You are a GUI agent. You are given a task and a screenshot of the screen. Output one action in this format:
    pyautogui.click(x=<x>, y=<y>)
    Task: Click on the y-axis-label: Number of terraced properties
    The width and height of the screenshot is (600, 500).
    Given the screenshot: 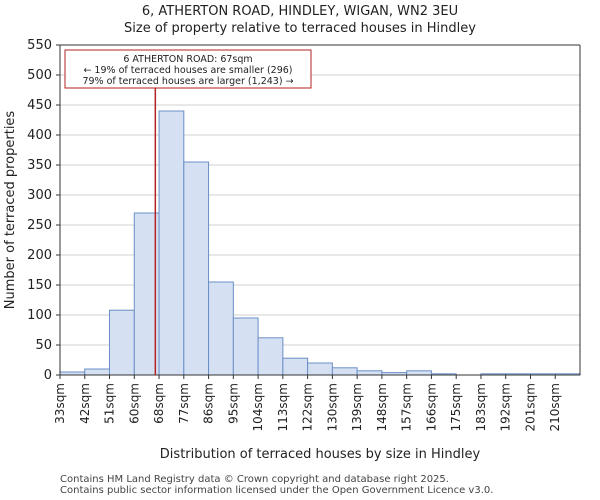 What is the action you would take?
    pyautogui.click(x=10, y=210)
    